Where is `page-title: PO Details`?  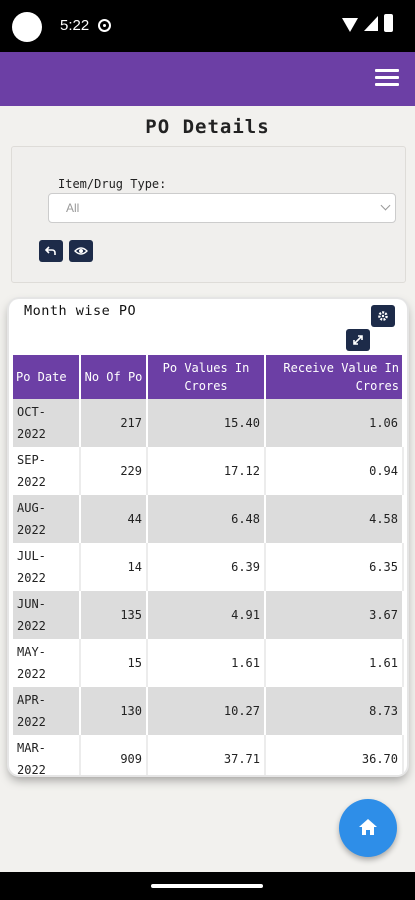 page-title: PO Details is located at coordinates (207, 127).